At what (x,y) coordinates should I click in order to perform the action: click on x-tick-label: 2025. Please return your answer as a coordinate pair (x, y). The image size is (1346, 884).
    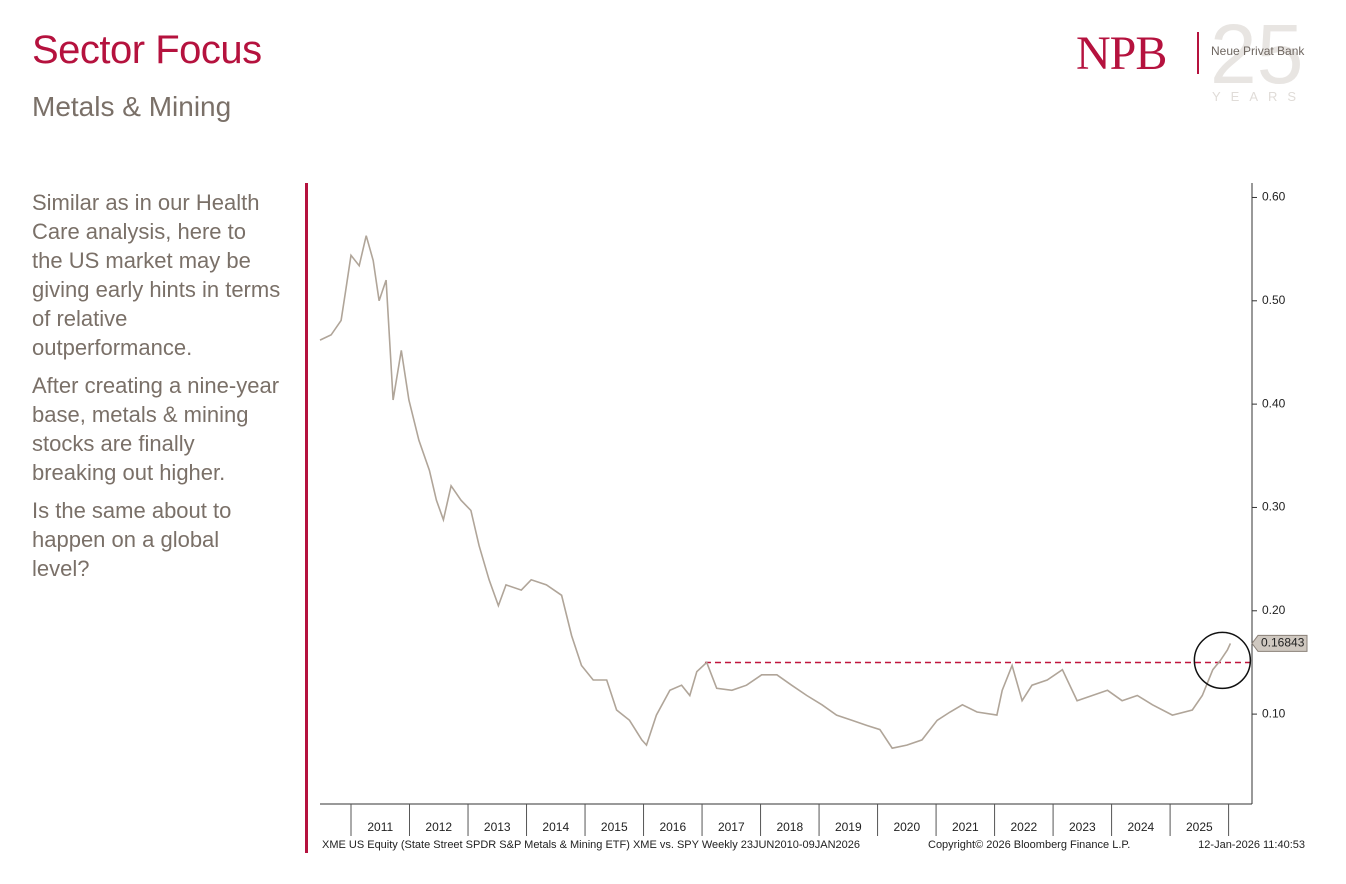
    Looking at the image, I should click on (1199, 827).